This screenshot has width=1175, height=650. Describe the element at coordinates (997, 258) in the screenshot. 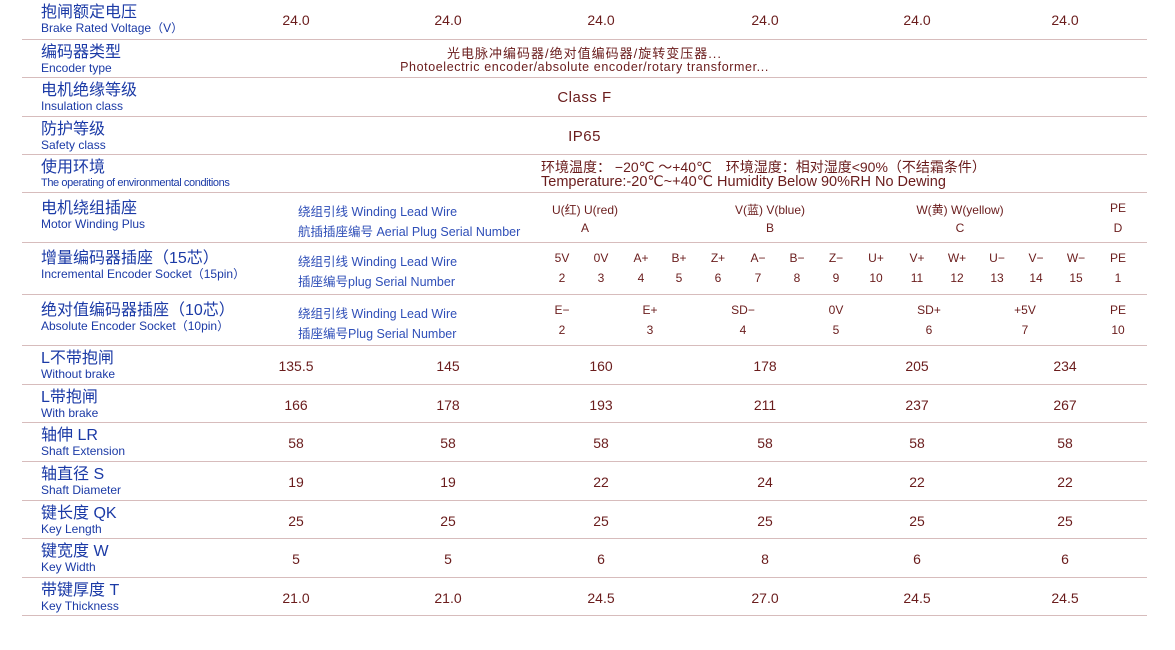

I see `pin-wire: U−` at that location.